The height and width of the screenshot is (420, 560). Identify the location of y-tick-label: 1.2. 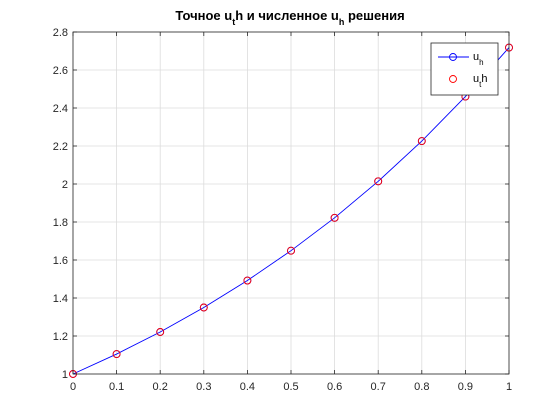
(60, 337).